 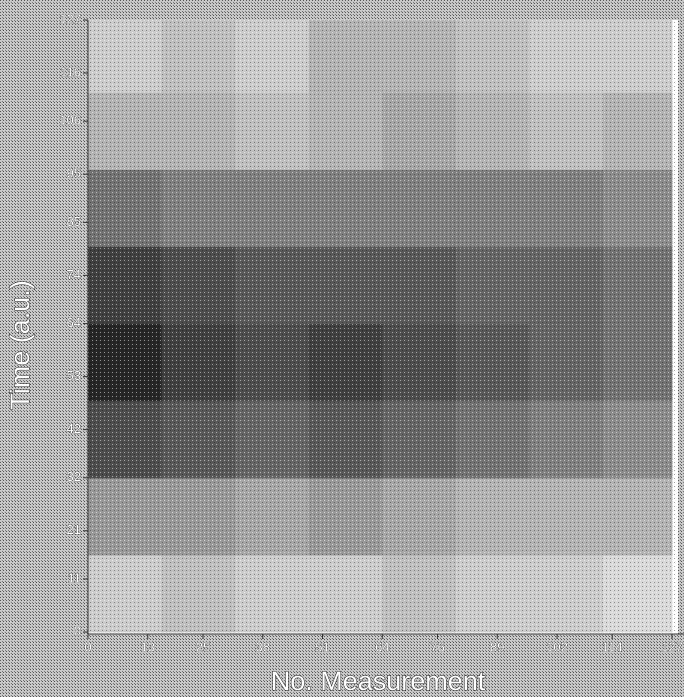 I want to click on y-axis-label: Time (a.u.), so click(x=20, y=345).